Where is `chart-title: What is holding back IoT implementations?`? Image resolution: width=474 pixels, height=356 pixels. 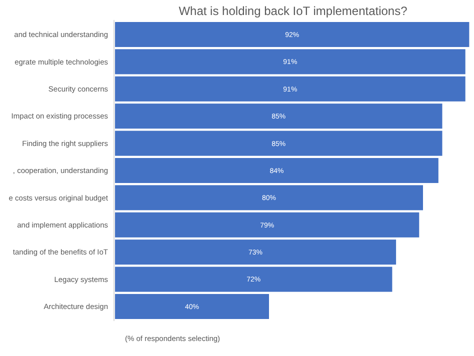
chart-title: What is holding back IoT implementations? is located at coordinates (293, 11).